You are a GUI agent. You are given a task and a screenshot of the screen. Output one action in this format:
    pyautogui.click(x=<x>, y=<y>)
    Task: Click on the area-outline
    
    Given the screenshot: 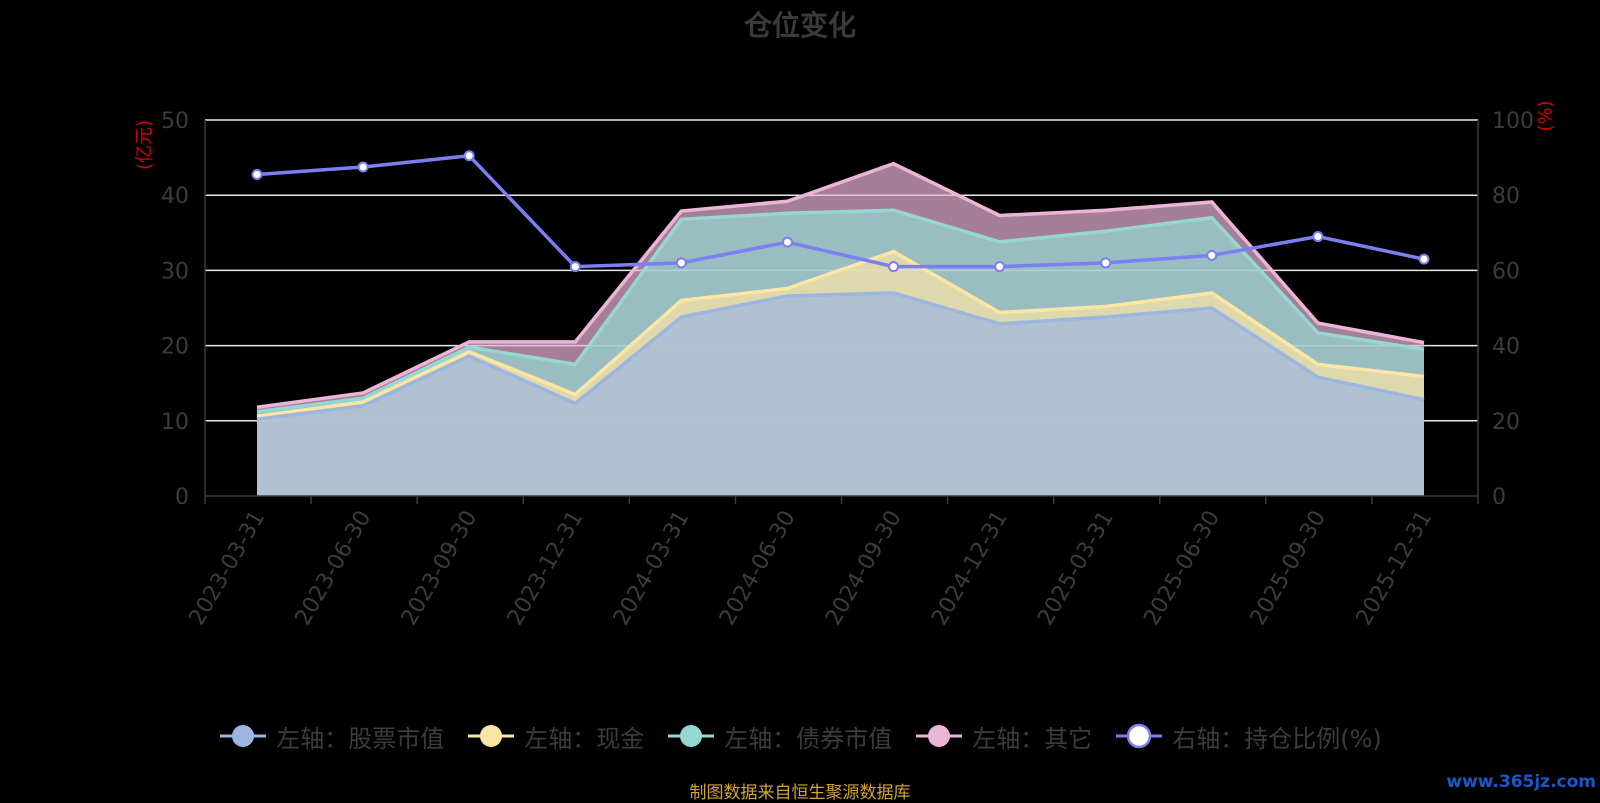 What is the action you would take?
    pyautogui.click(x=840, y=356)
    